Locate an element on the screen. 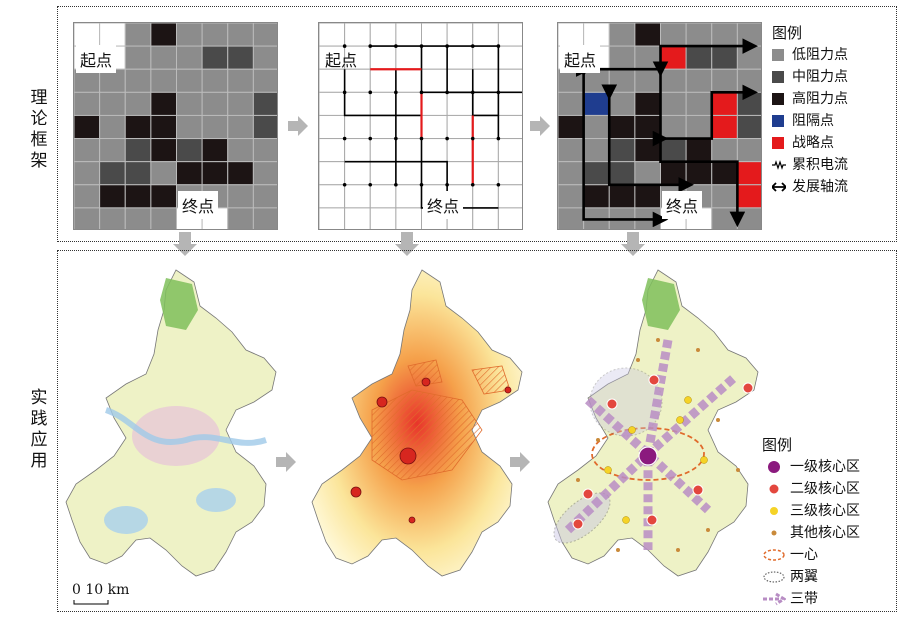 The width and height of the screenshot is (902, 619). current-density-map is located at coordinates (417, 423).